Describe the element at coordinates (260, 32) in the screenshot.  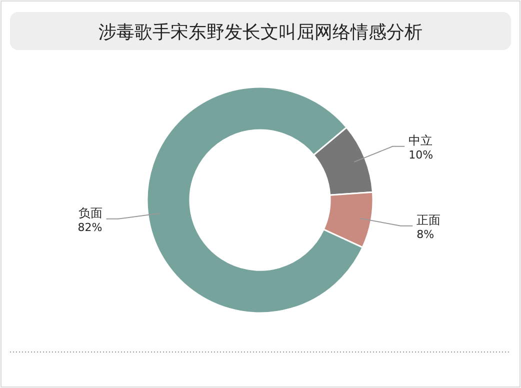
I see `chart-title: 涉毒歌手宋东野发长文叫屈网络情感分析` at that location.